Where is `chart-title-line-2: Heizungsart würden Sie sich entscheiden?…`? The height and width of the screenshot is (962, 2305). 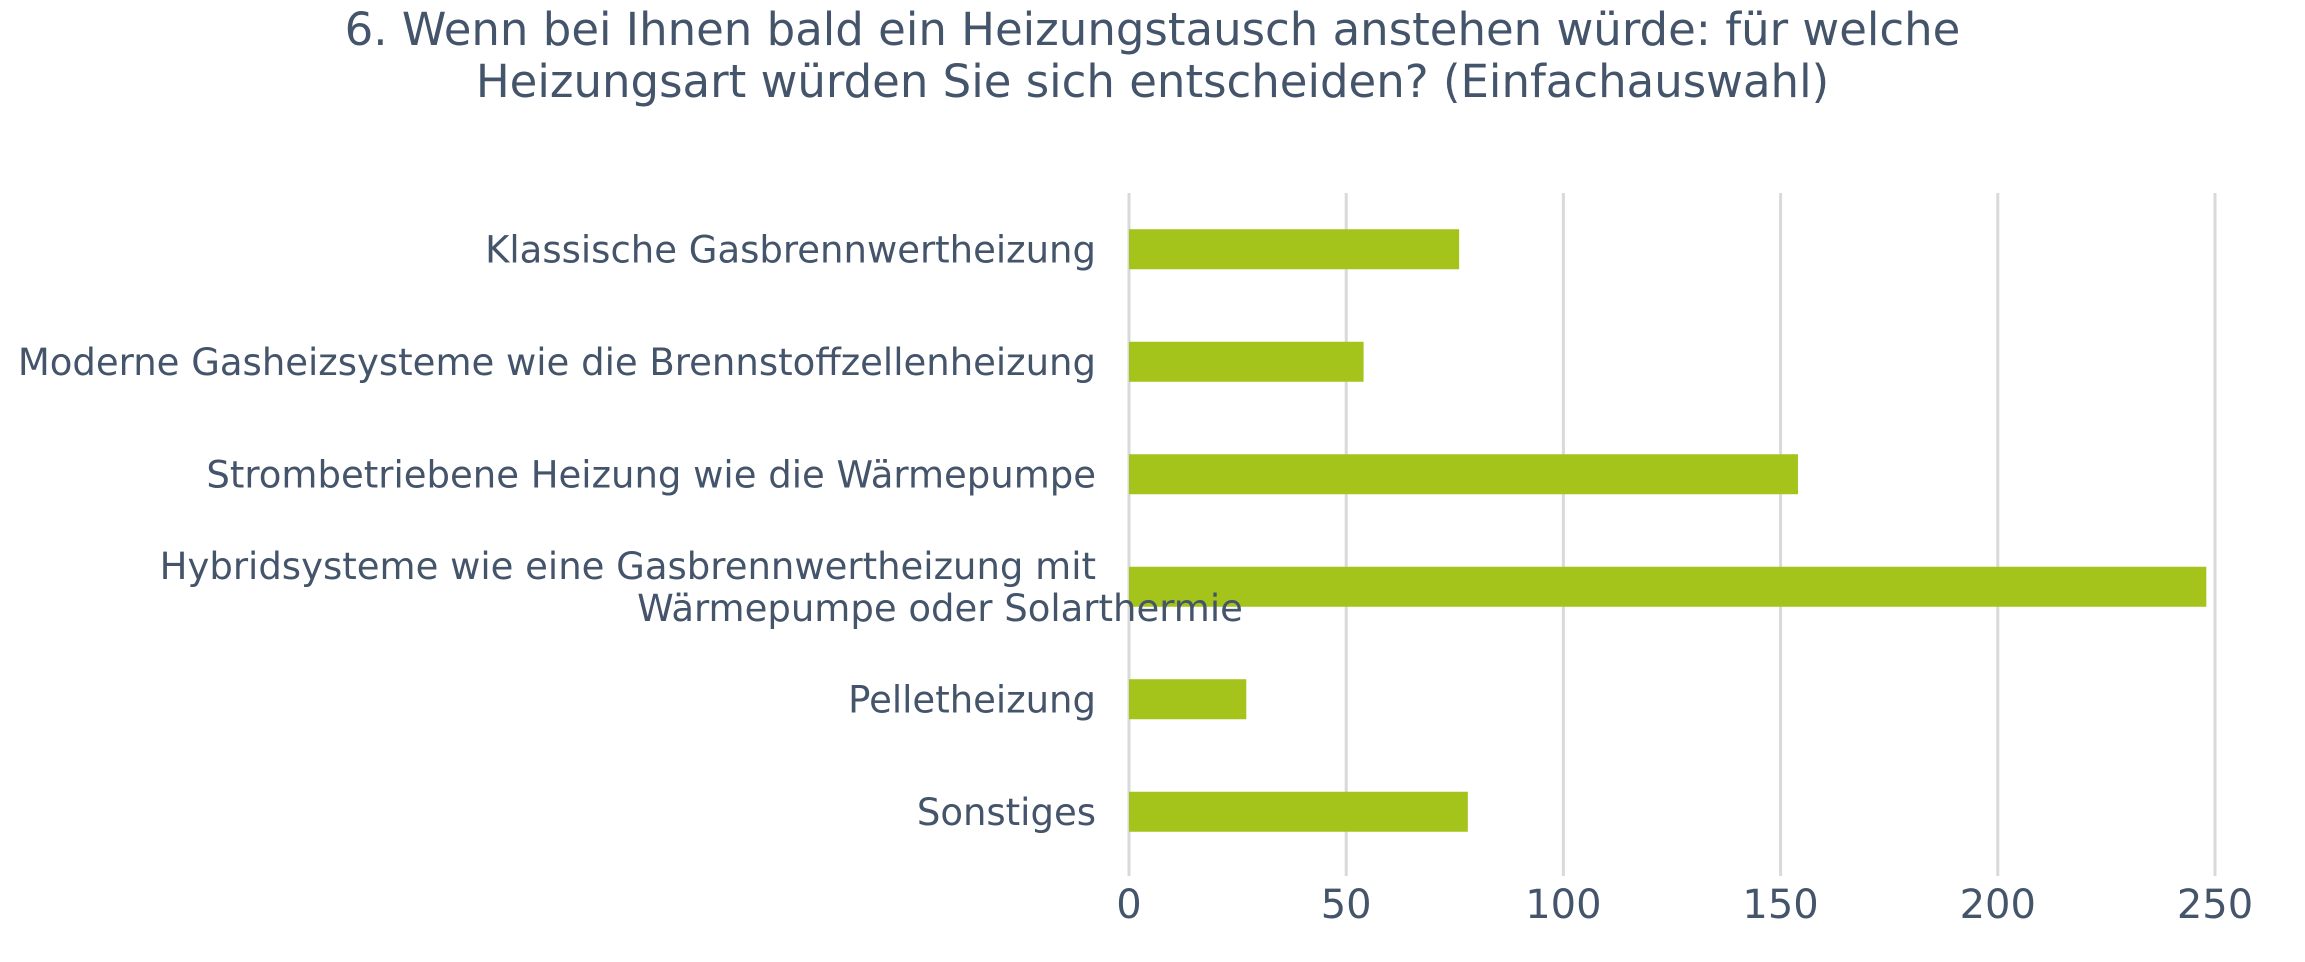
chart-title-line-2: Heizungsart würden Sie sich entscheiden?… is located at coordinates (1152, 81).